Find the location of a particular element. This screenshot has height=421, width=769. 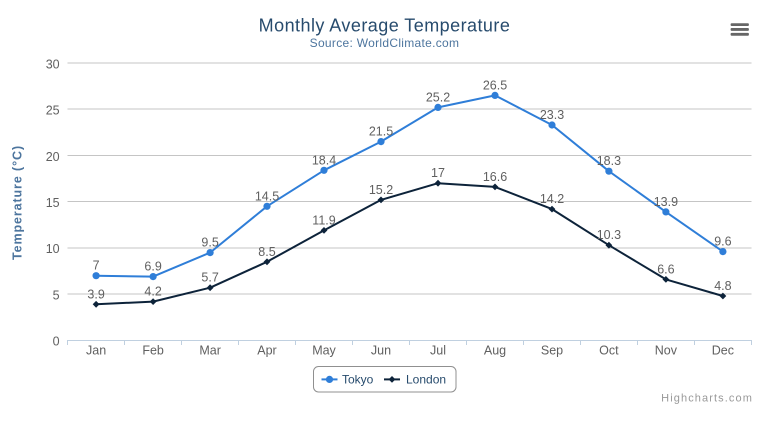

svg-text: 14.5 is located at coordinates (267, 196).